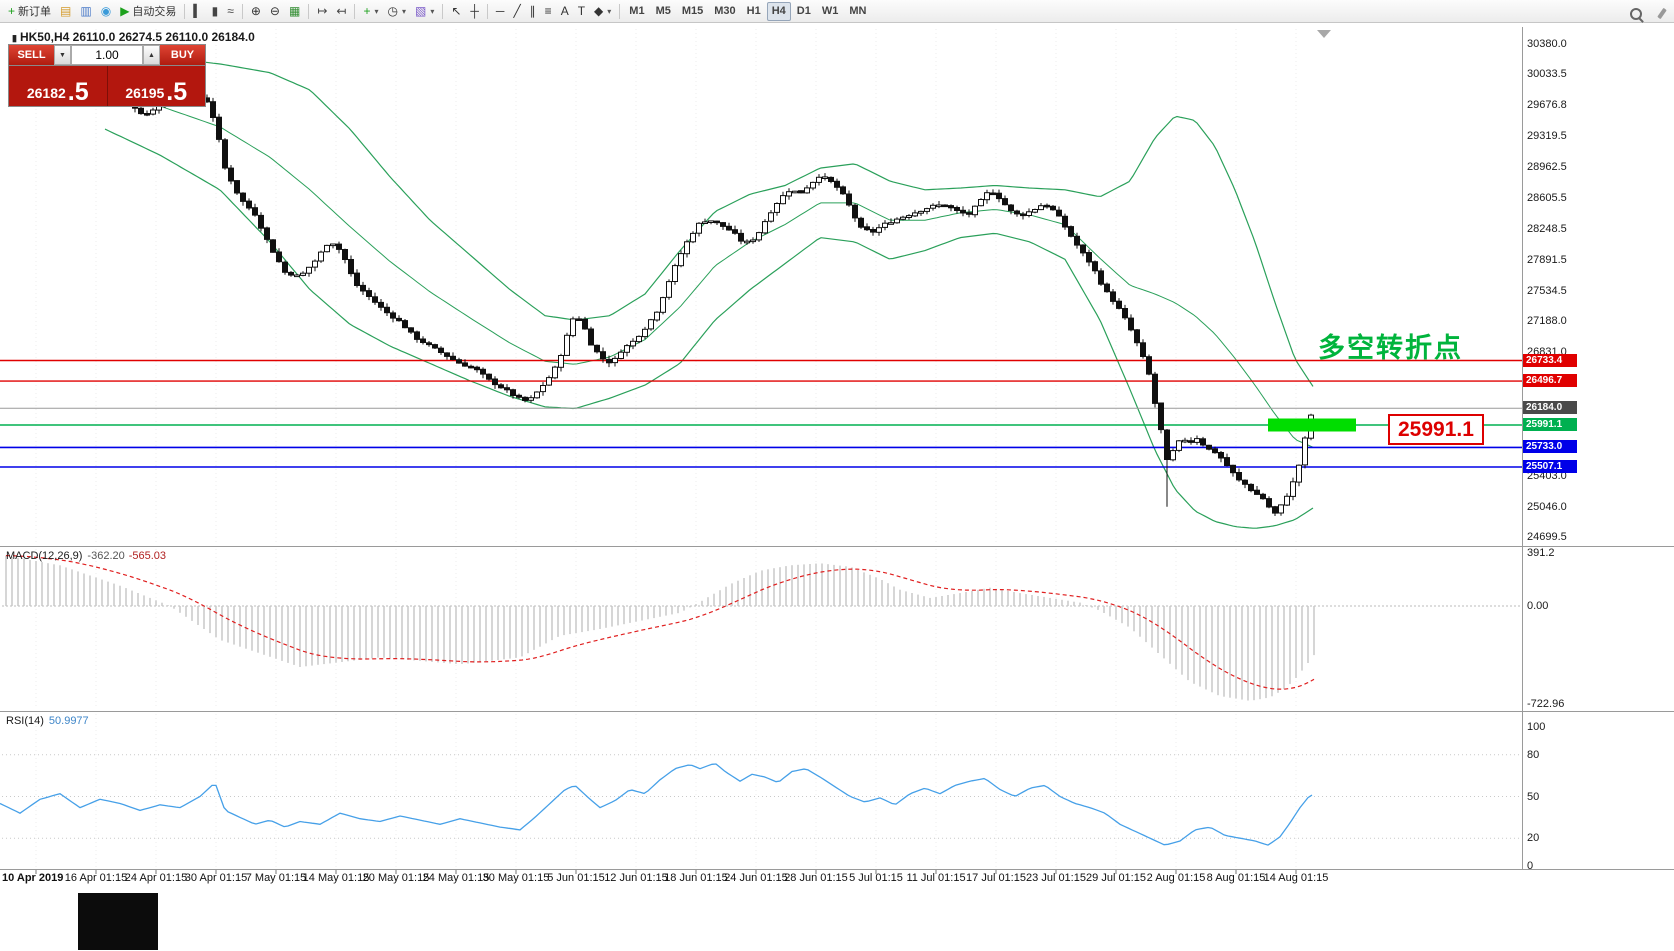  Describe the element at coordinates (1550, 466) in the screenshot. I see `price-tag-25507.1: 25507.1` at that location.